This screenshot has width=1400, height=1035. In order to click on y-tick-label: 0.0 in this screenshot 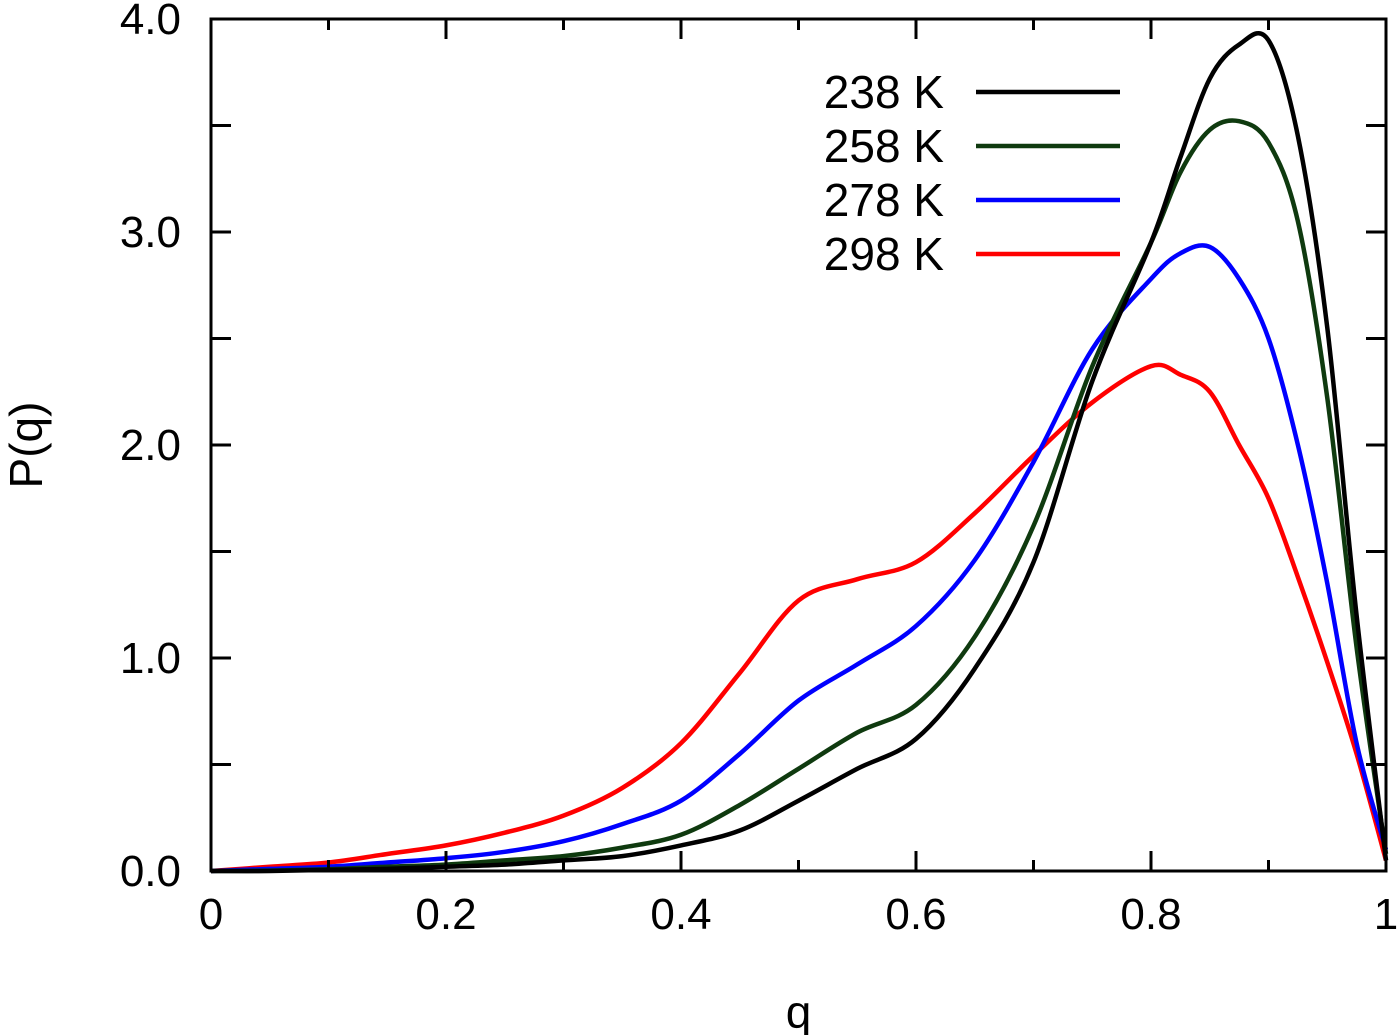, I will do `click(150, 871)`.